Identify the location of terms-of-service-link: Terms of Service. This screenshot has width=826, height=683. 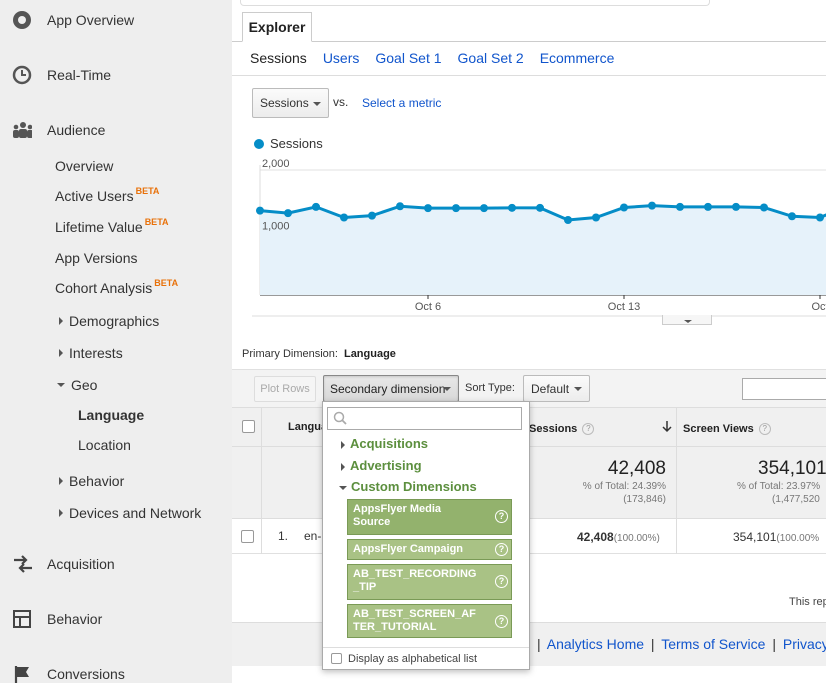
(713, 644).